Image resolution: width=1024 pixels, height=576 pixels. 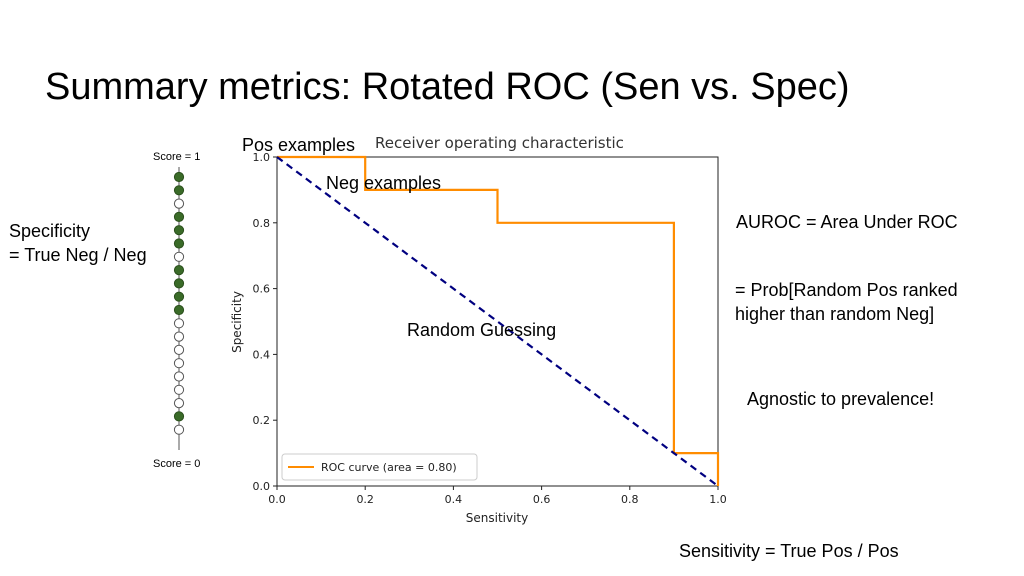 I want to click on score-bottom-label: Score = 0, so click(x=177, y=464).